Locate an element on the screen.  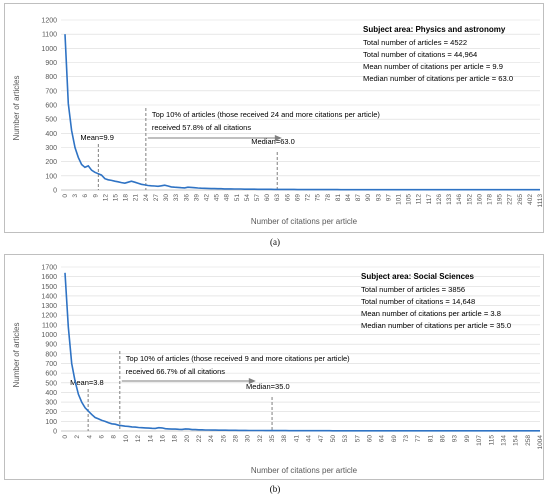
x-tick-label: 48 is located at coordinates (227, 198).